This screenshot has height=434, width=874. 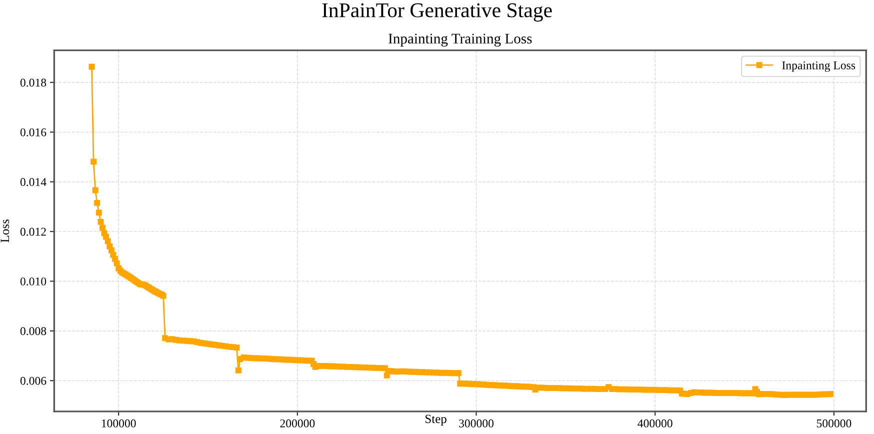 I want to click on y-tick-label: 0.012, so click(x=33, y=232).